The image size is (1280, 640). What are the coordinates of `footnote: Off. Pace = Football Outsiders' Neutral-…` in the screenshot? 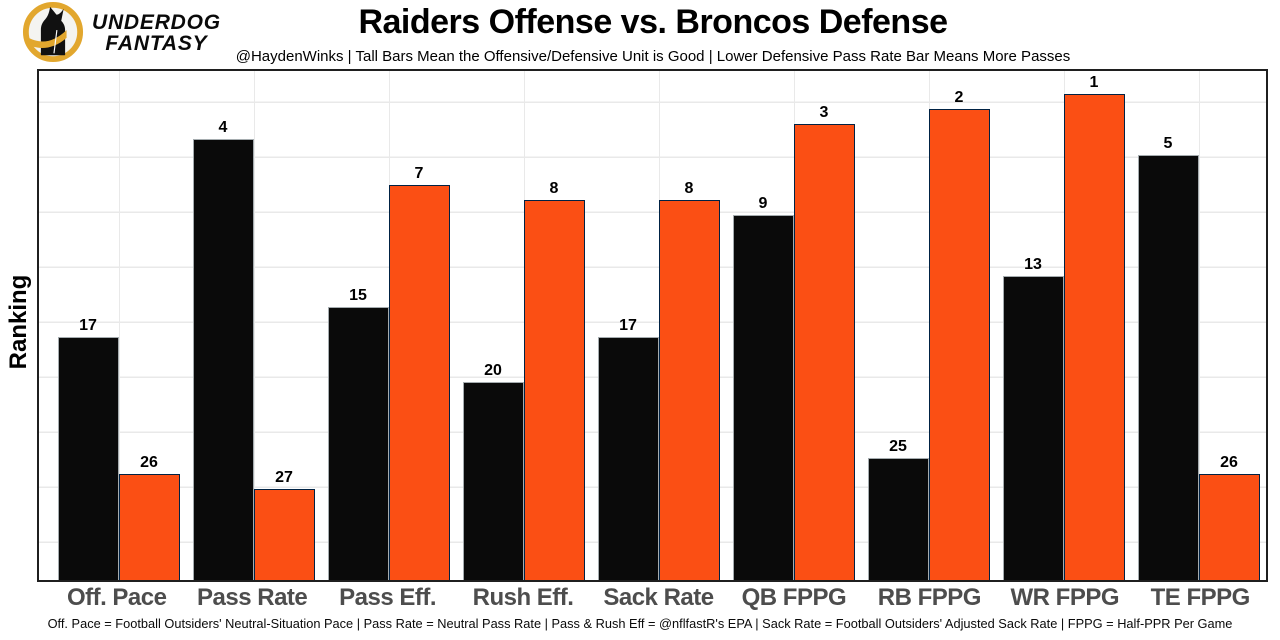 It's located at (640, 623).